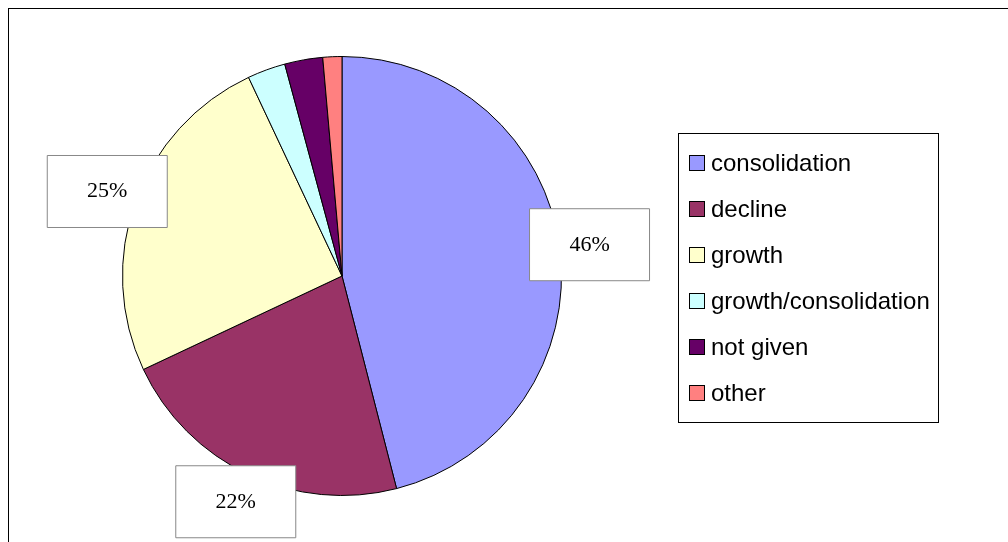  Describe the element at coordinates (820, 301) in the screenshot. I see `legend-label: growth/consolidation` at that location.